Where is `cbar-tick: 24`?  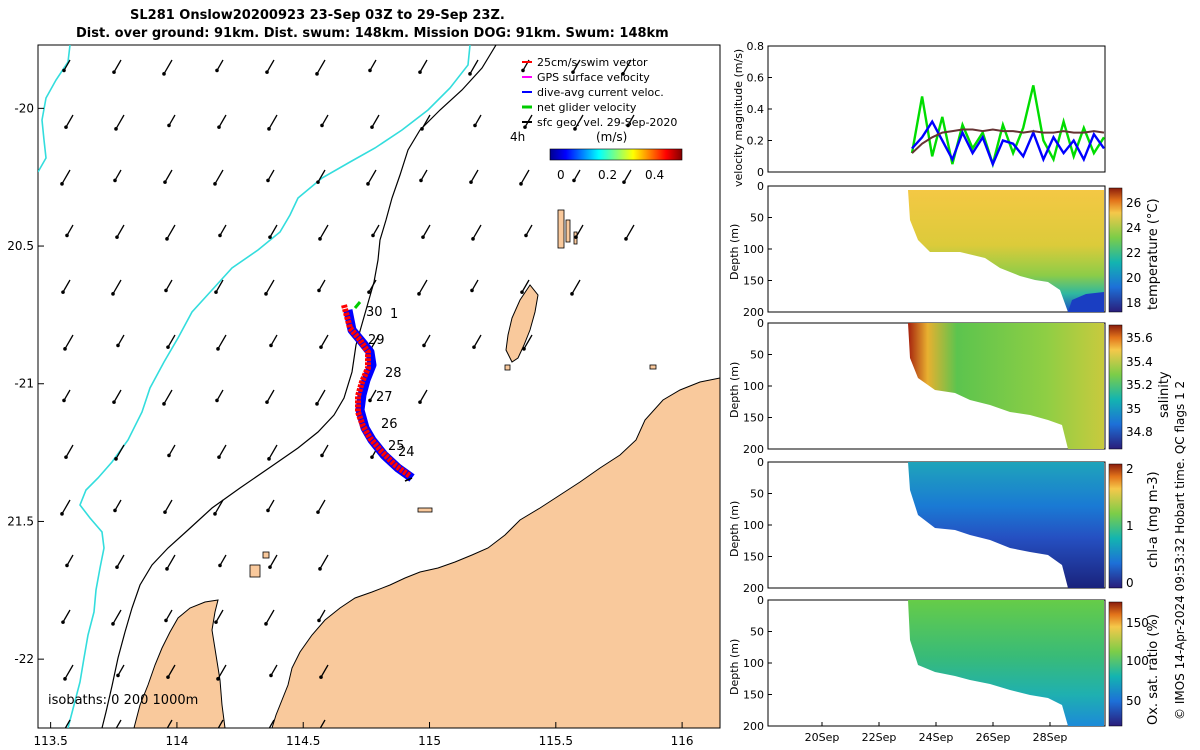 cbar-tick: 24 is located at coordinates (1133, 228).